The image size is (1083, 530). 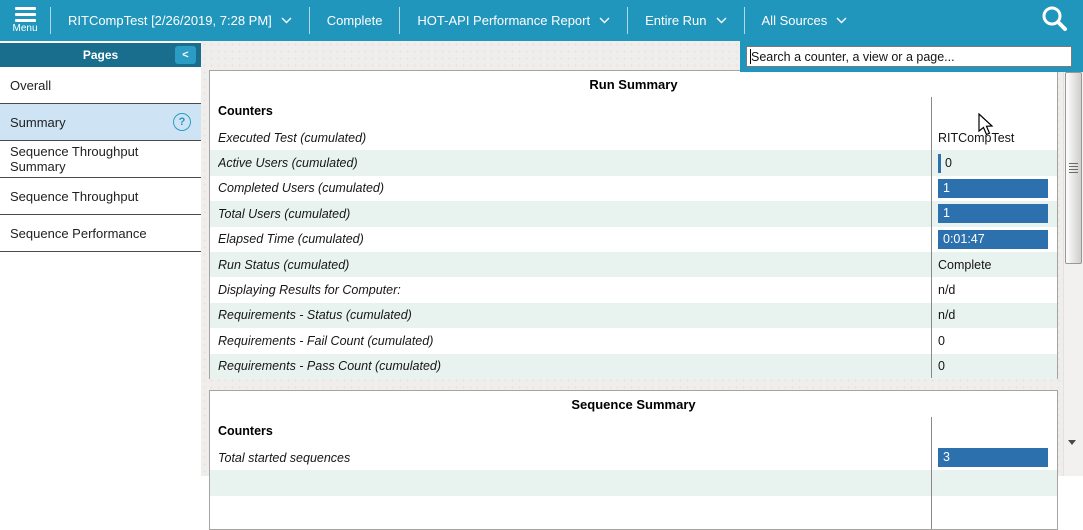 I want to click on table-row: Run Status (cumulated) Complete, so click(x=633, y=264).